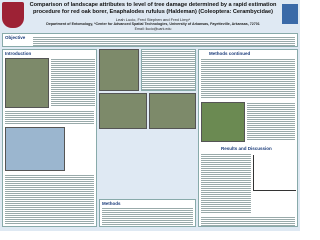  What do you see at coordinates (111, 203) in the screenshot?
I see `heading: Methods` at bounding box center [111, 203].